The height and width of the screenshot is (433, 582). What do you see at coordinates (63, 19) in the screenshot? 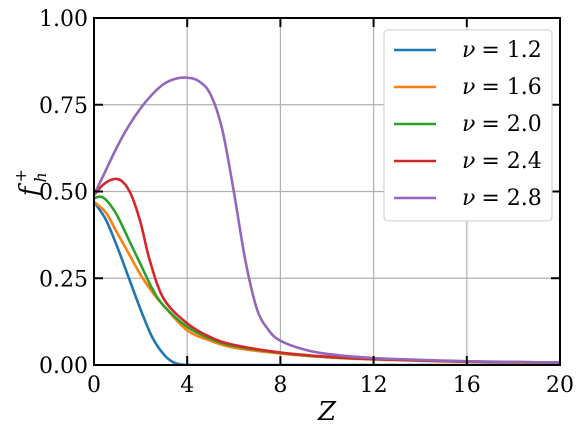
I see `y-tick-label-4: 1.00` at bounding box center [63, 19].